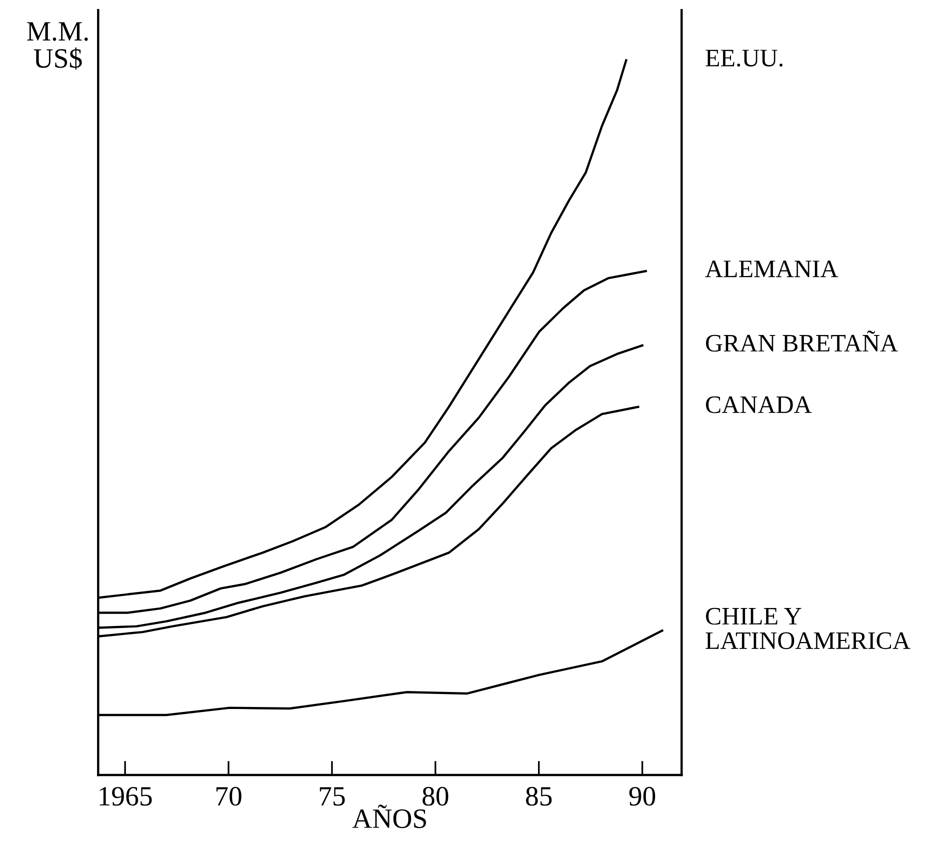  Describe the element at coordinates (539, 796) in the screenshot. I see `x-tick-label: 85` at that location.